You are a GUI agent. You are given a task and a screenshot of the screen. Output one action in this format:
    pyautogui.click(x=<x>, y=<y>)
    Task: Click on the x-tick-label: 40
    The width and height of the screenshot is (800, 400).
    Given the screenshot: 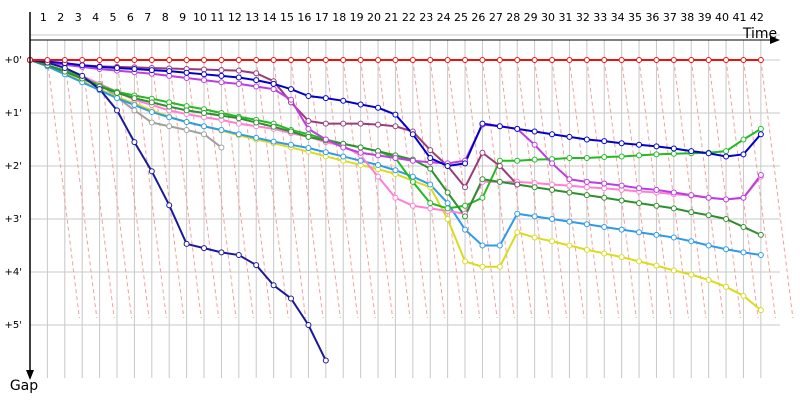 What is the action you would take?
    pyautogui.click(x=722, y=17)
    